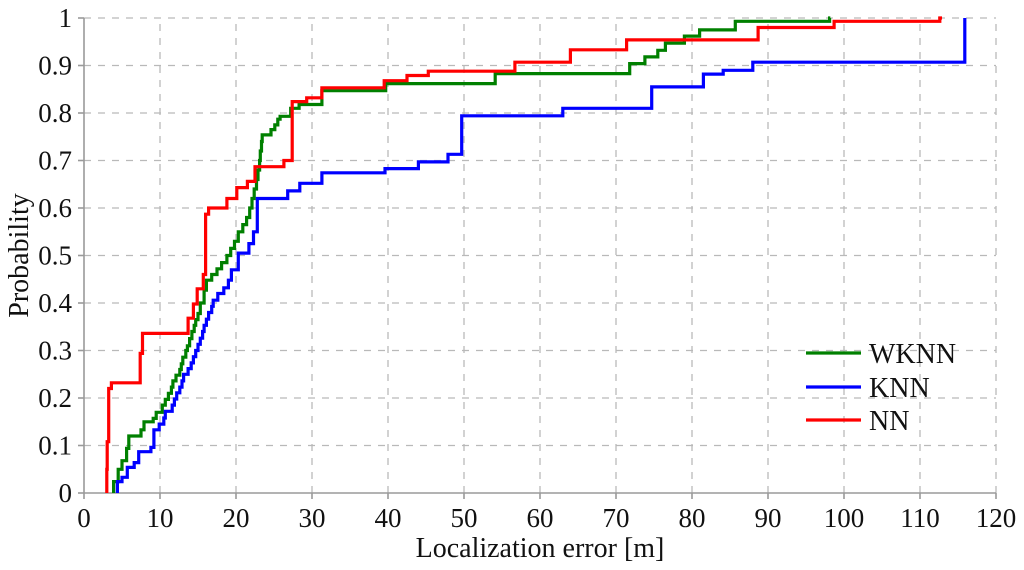 The height and width of the screenshot is (570, 1024). I want to click on y-tick-label: 0.6, so click(55, 208).